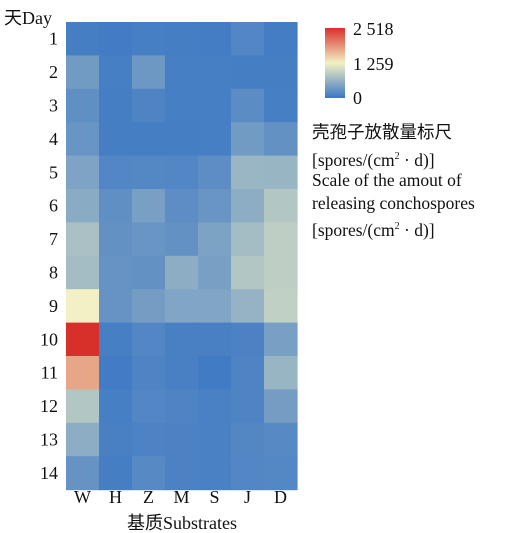 The height and width of the screenshot is (533, 525). Describe the element at coordinates (281, 172) in the screenshot. I see `heatmap-cell-day5-D` at that location.